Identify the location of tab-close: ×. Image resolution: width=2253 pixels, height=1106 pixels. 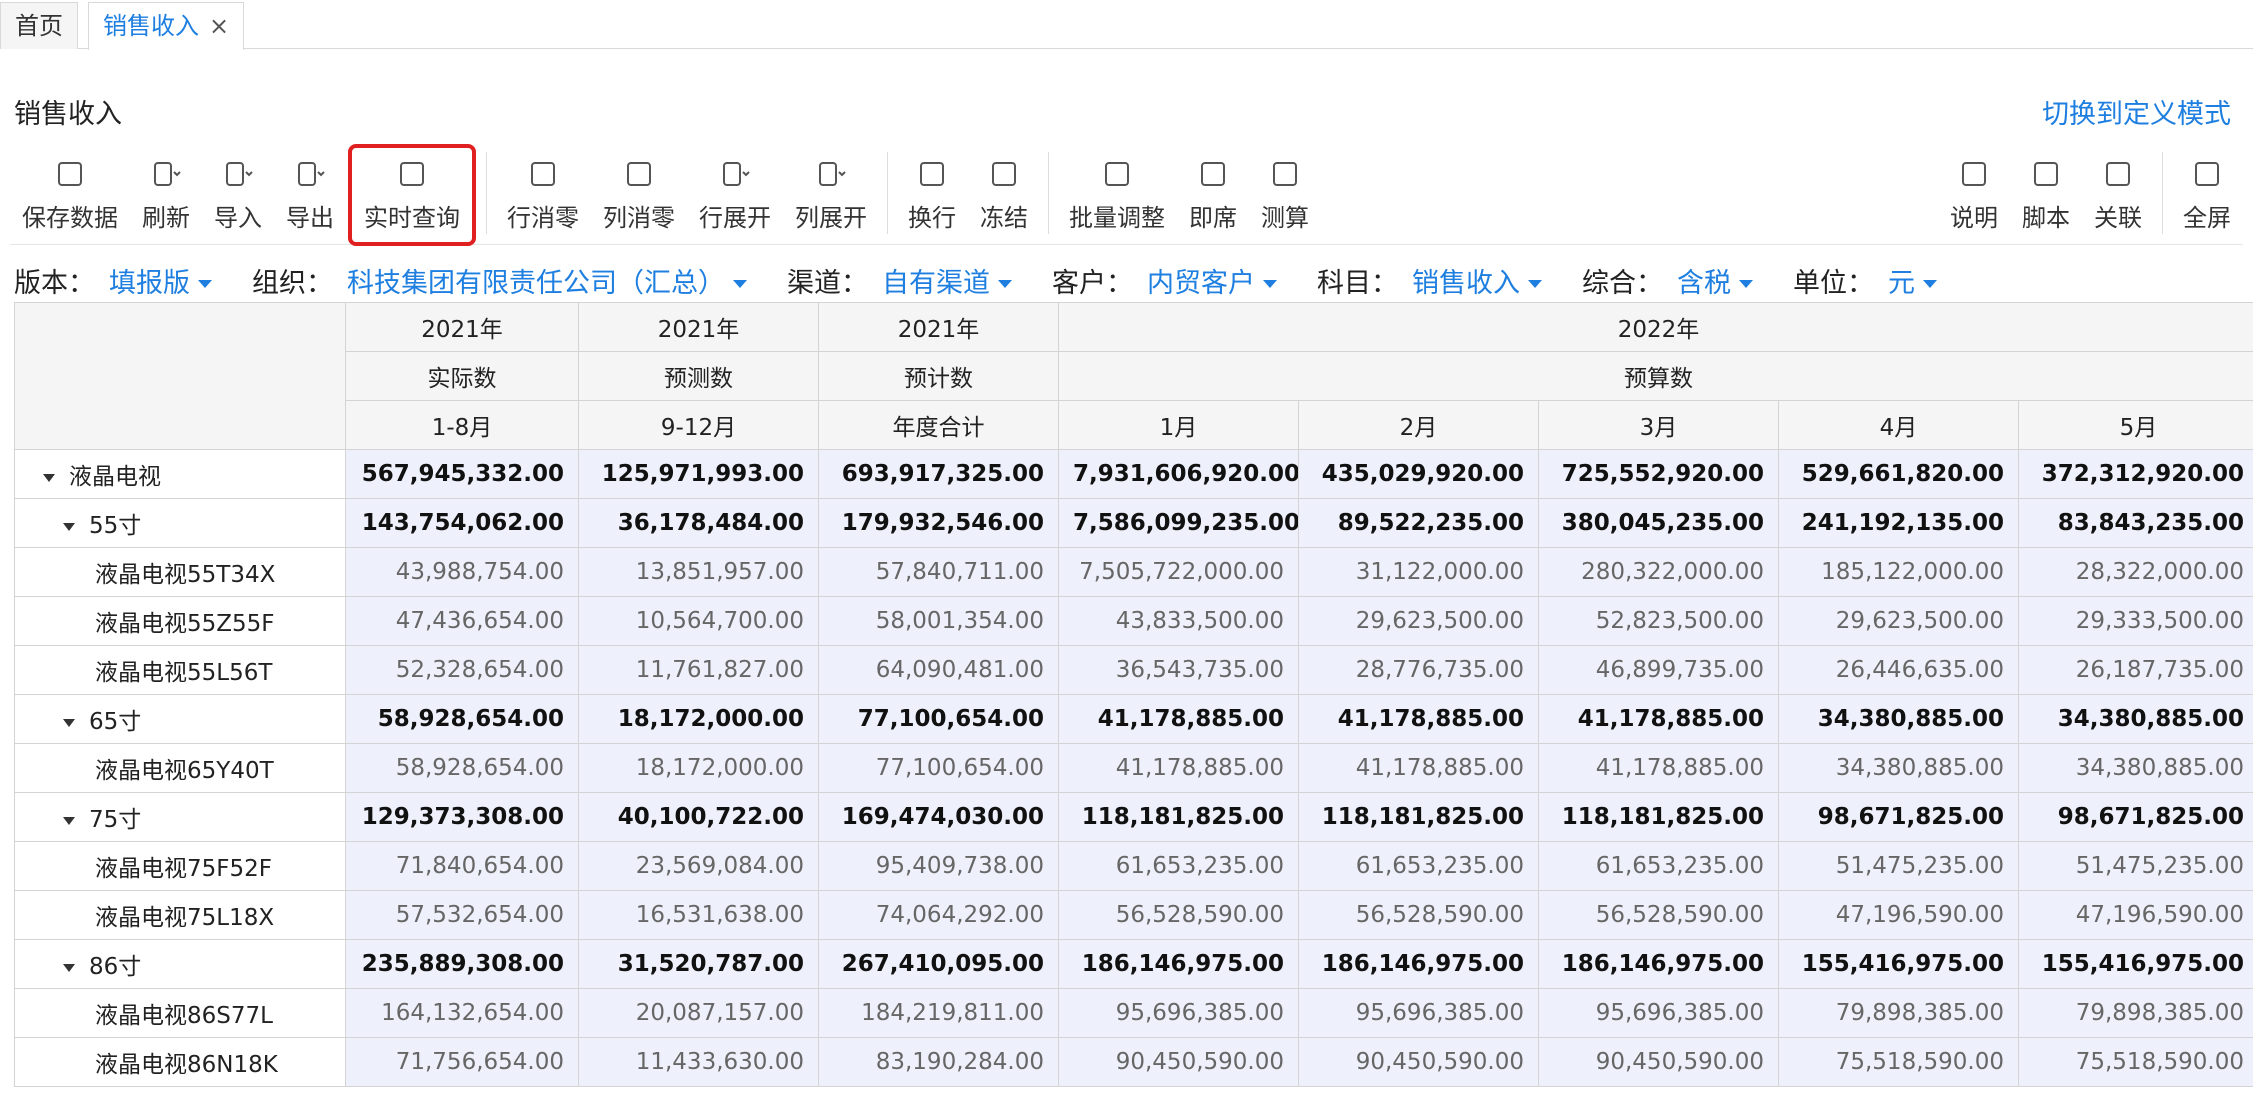
(219, 26).